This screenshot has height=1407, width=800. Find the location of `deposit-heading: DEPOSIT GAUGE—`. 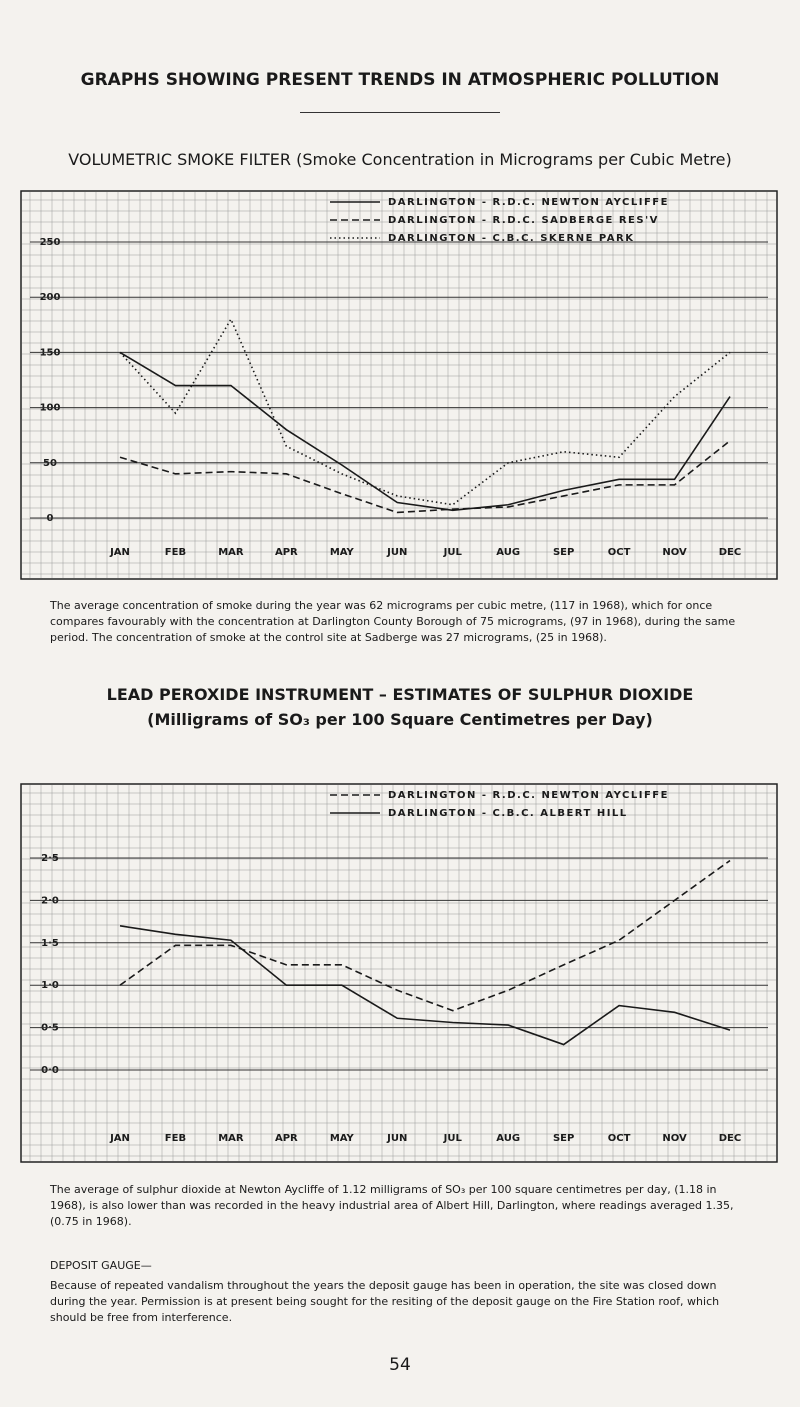

deposit-heading: DEPOSIT GAUGE— is located at coordinates (101, 1265).